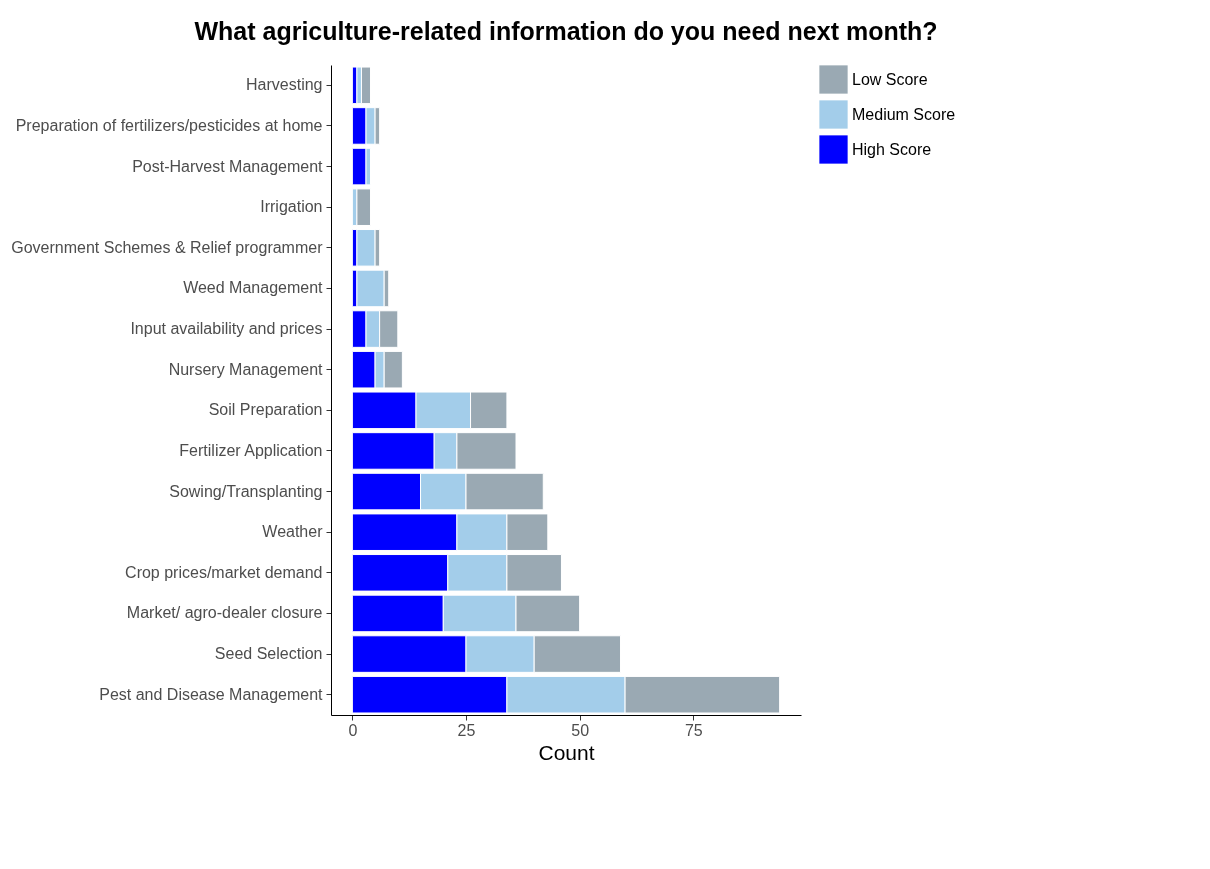 The width and height of the screenshot is (1210, 869). Describe the element at coordinates (169, 125) in the screenshot. I see `y-tick-label: Preparation of fertilizers/pesticides at home` at that location.